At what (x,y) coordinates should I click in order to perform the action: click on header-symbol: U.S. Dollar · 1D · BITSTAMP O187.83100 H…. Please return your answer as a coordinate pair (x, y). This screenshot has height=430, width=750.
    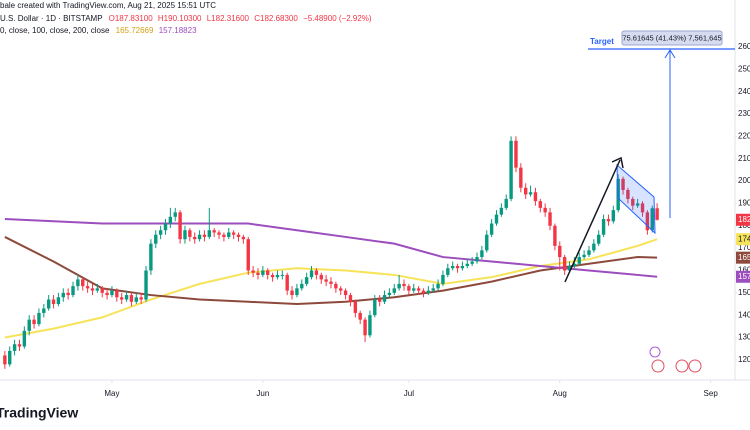
    Looking at the image, I should click on (186, 18).